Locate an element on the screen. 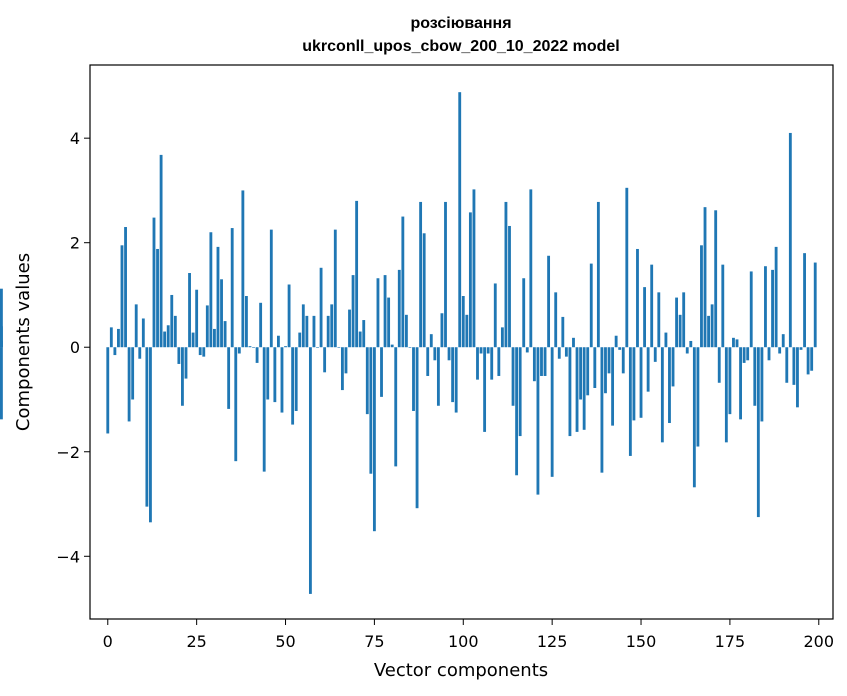 The height and width of the screenshot is (696, 847). x-tick-label: 25 is located at coordinates (196, 641).